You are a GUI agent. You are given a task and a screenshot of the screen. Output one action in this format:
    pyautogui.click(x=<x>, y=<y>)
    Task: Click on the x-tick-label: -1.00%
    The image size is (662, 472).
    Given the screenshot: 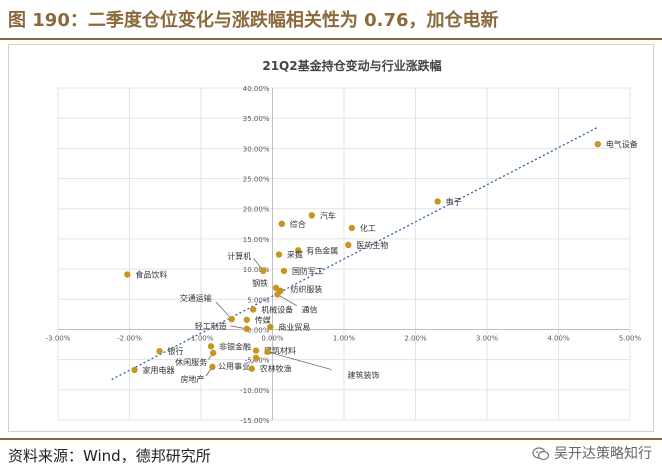 What is the action you would take?
    pyautogui.click(x=201, y=338)
    